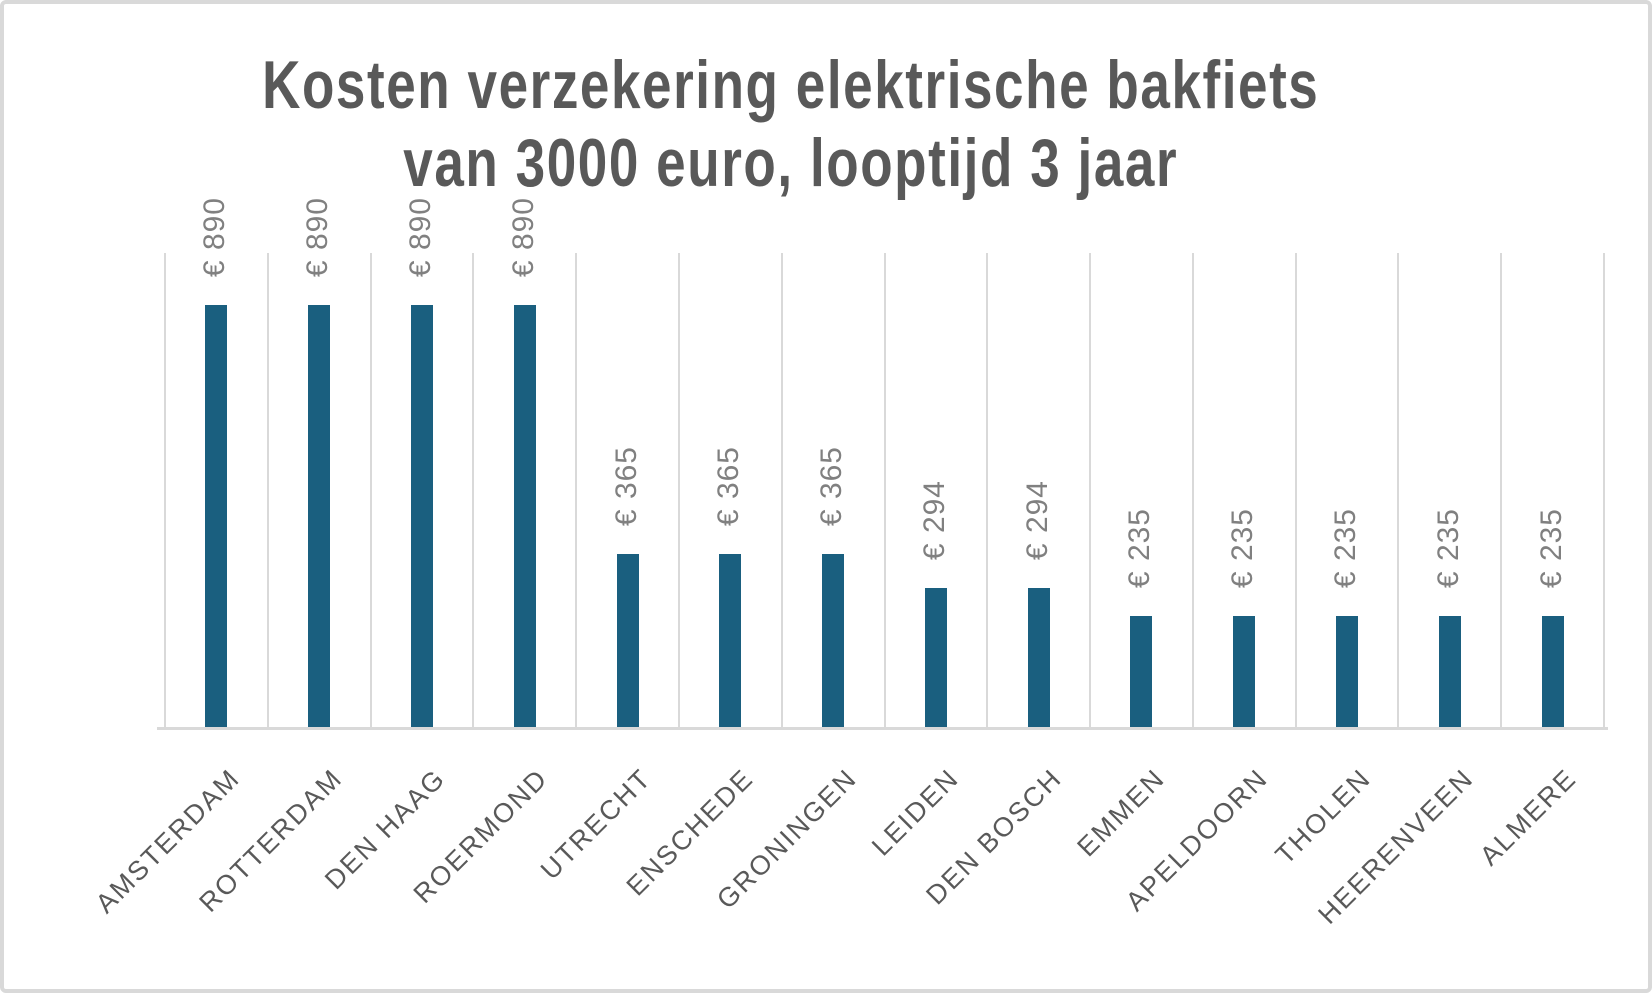 This screenshot has height=993, width=1652. What do you see at coordinates (523, 237) in the screenshot?
I see `value-label-roermond: € 890` at bounding box center [523, 237].